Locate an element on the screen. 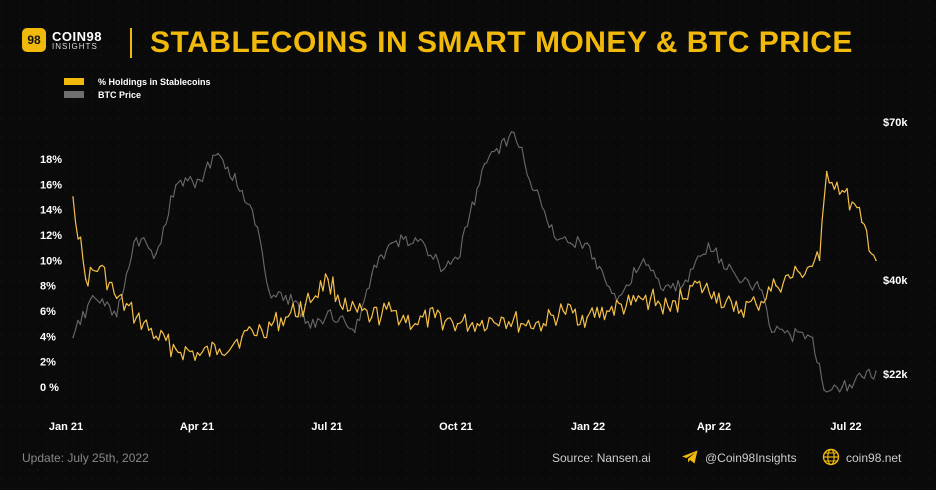 The height and width of the screenshot is (490, 936). y-left-tick-label: 10% is located at coordinates (51, 261).